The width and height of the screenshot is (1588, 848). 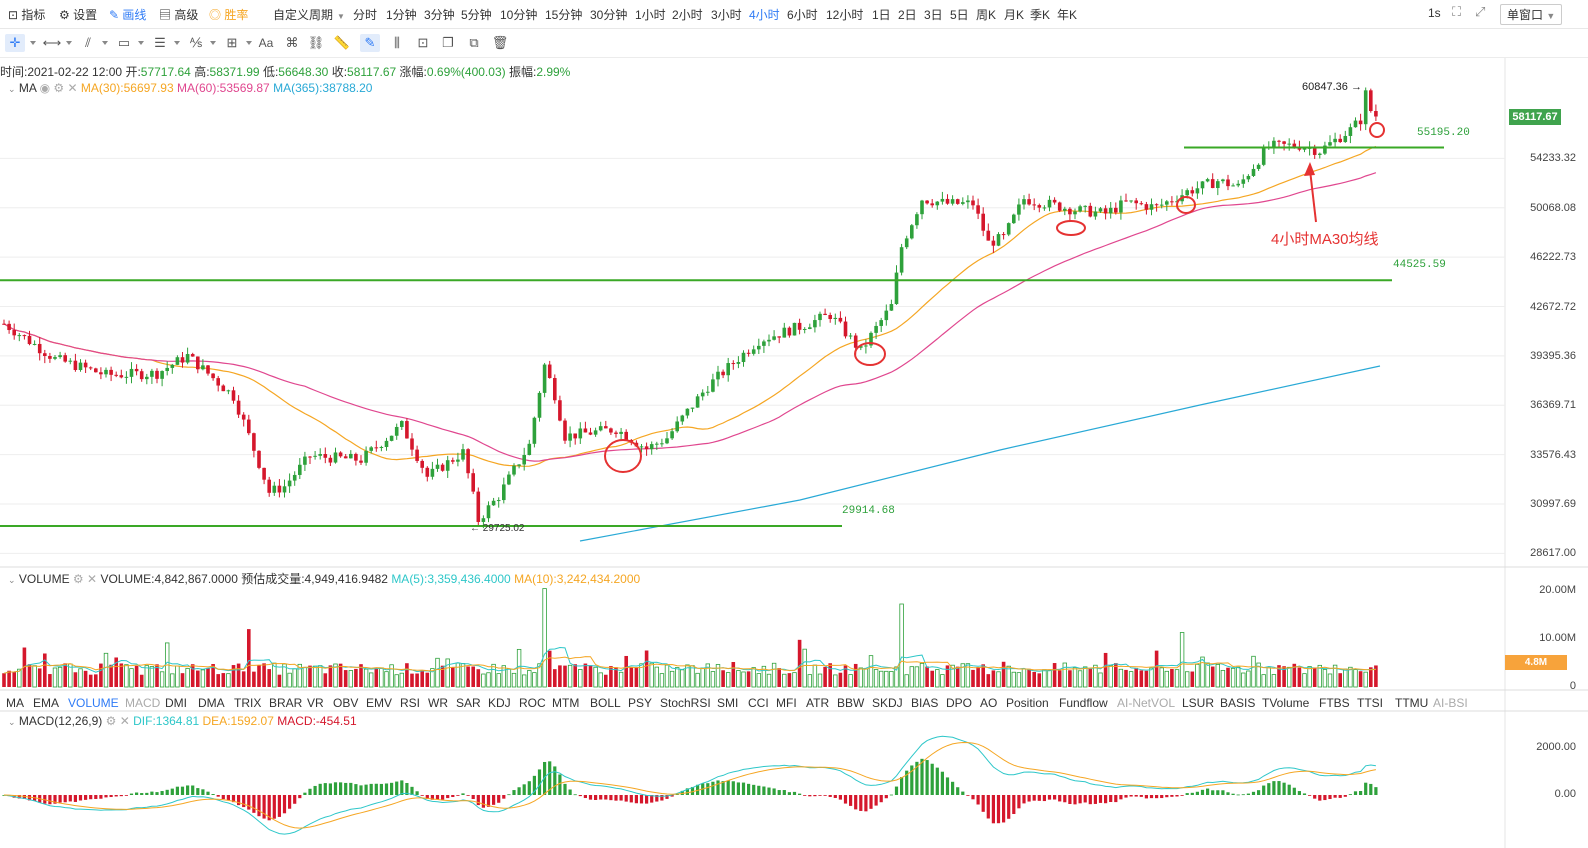 I want to click on trash-icon: 🗑, so click(x=500, y=42).